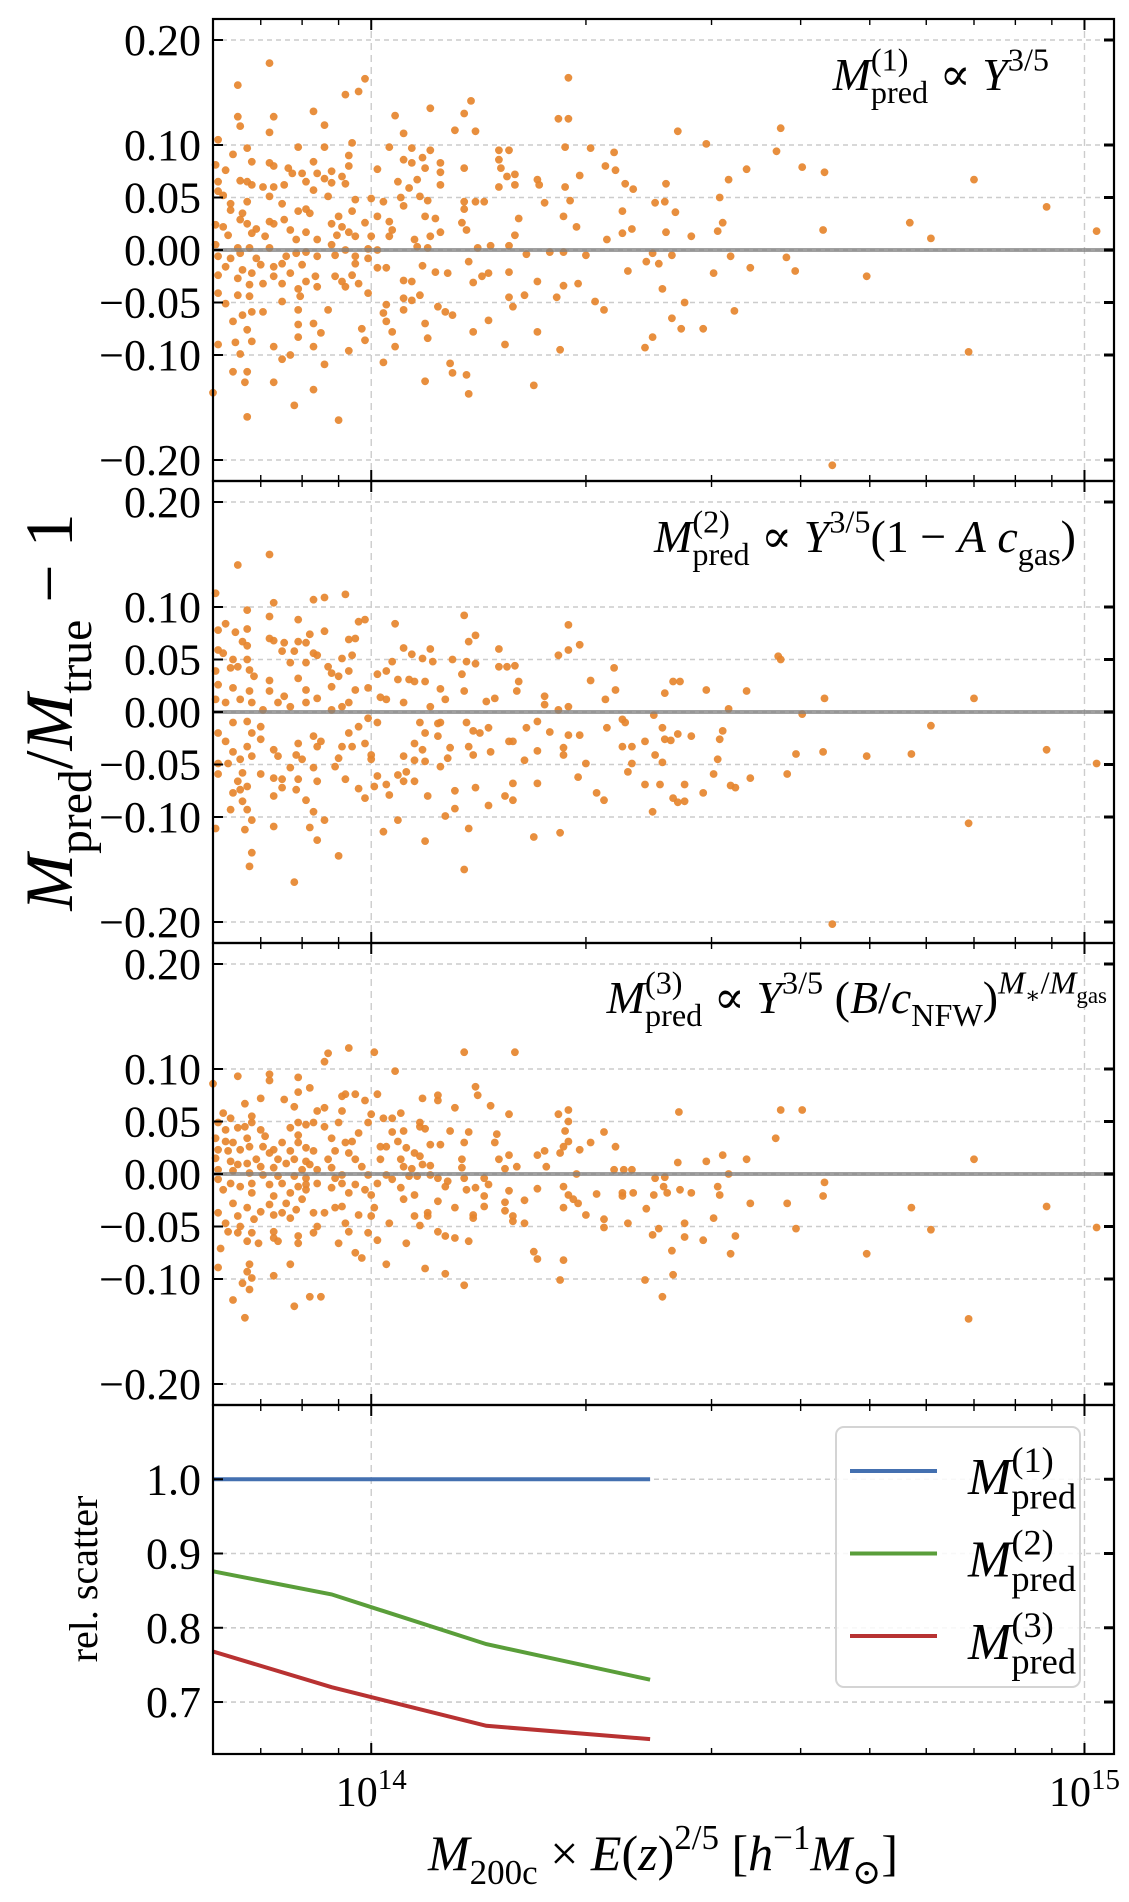  I want to click on math-segment: M, so click(627, 997).